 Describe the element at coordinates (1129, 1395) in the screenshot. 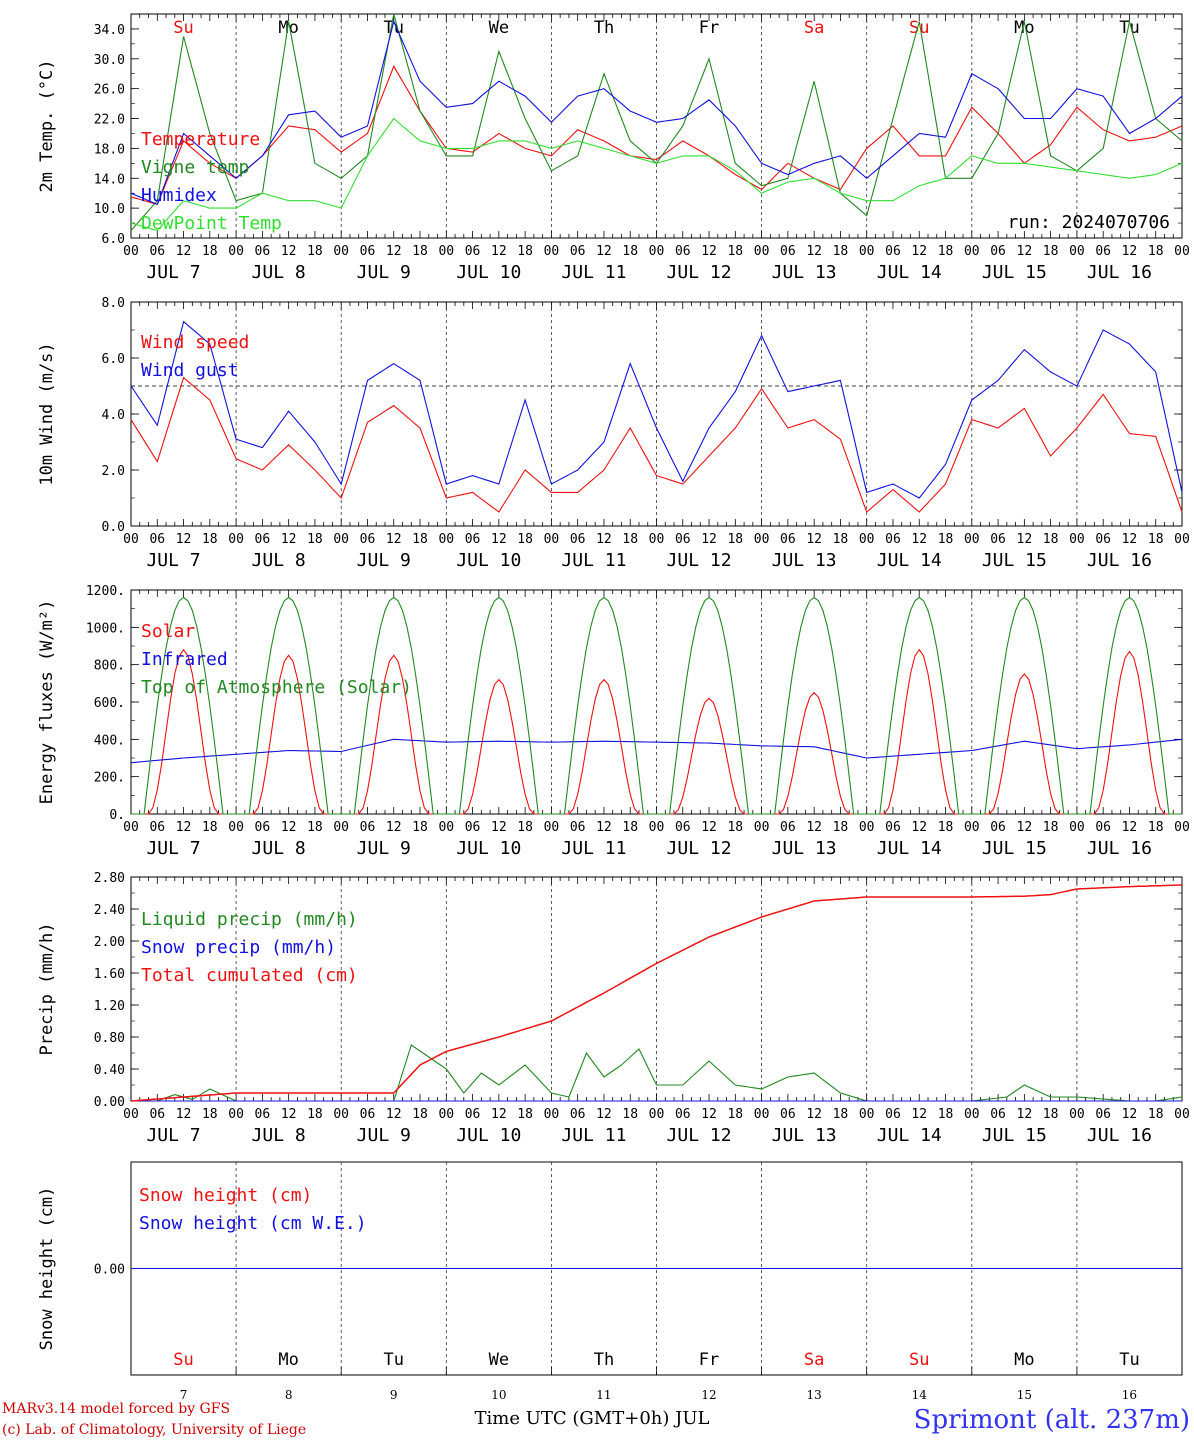

I see `day-number-label: 16` at that location.